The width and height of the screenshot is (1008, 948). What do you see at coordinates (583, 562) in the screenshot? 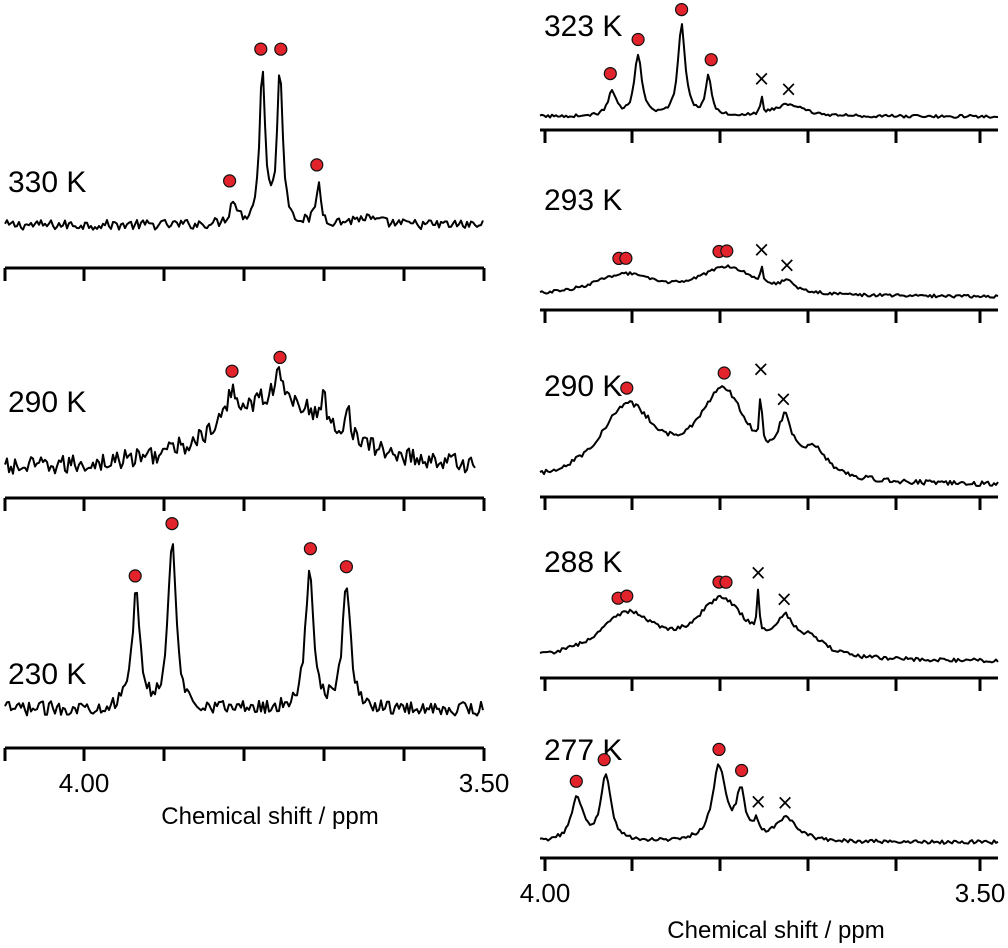
I see `temperature-label: 288 K` at bounding box center [583, 562].